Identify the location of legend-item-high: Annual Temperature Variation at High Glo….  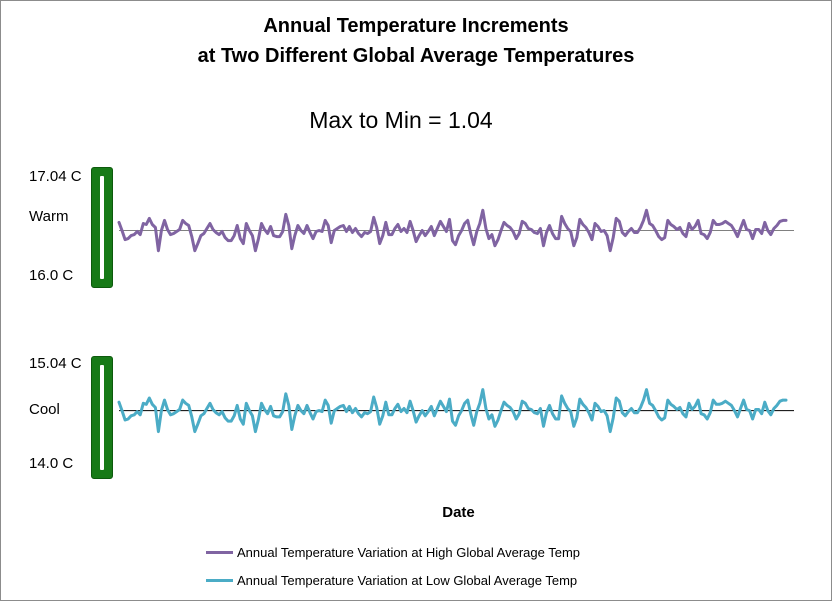
(393, 552).